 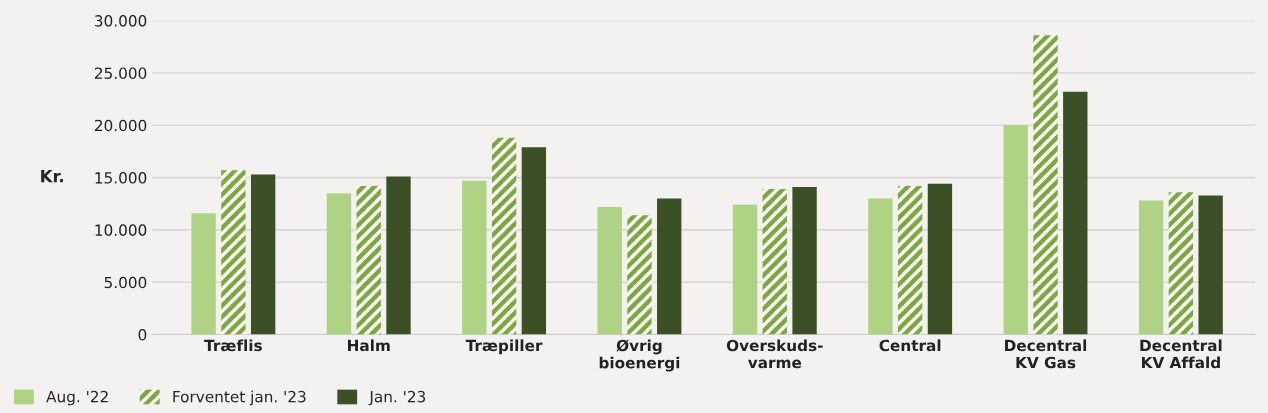 I want to click on x-tick-label: Øvrig bioenergi, so click(x=639, y=355).